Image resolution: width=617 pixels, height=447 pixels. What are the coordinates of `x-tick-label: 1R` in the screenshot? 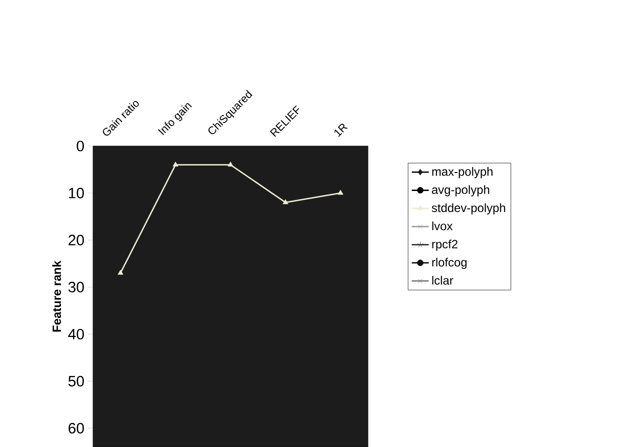 It's located at (341, 130).